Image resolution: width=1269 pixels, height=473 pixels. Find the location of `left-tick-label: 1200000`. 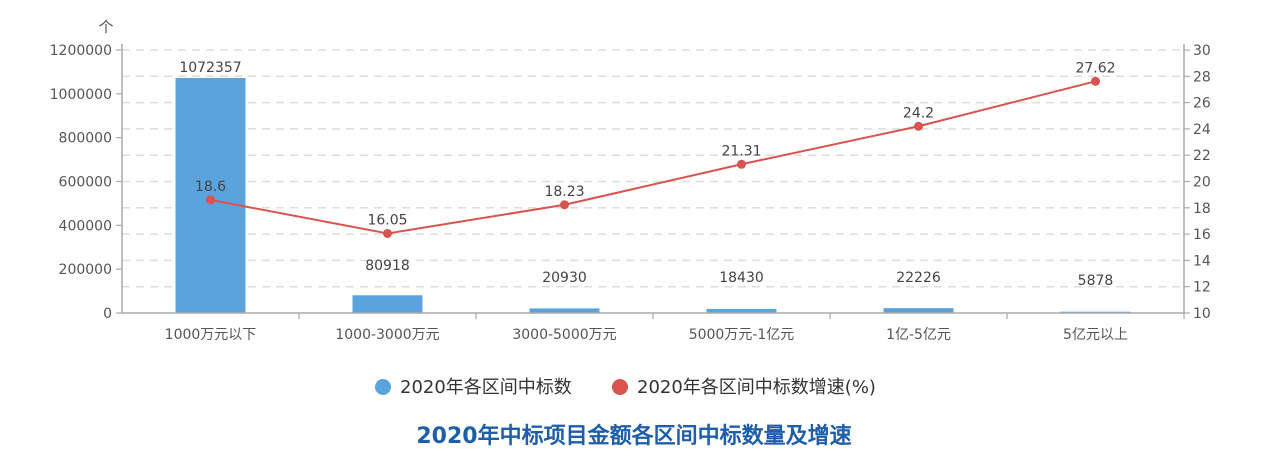

left-tick-label: 1200000 is located at coordinates (81, 51).